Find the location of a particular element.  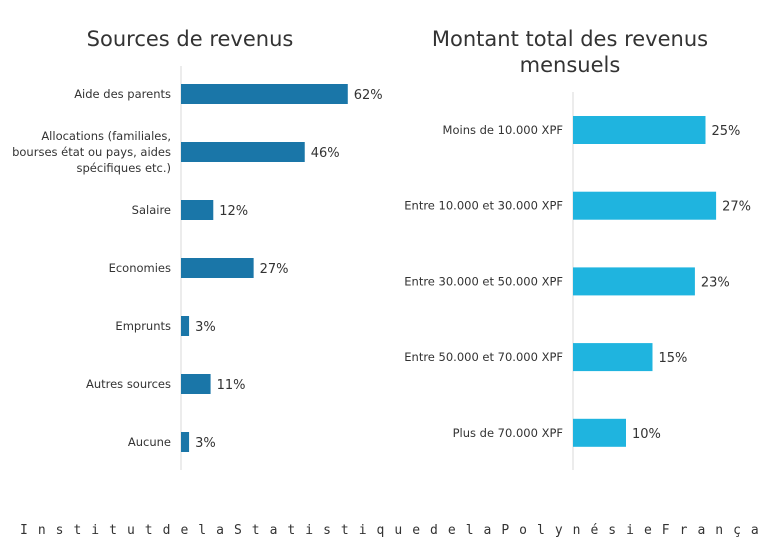

footer-word: Institut is located at coordinates (91, 530).